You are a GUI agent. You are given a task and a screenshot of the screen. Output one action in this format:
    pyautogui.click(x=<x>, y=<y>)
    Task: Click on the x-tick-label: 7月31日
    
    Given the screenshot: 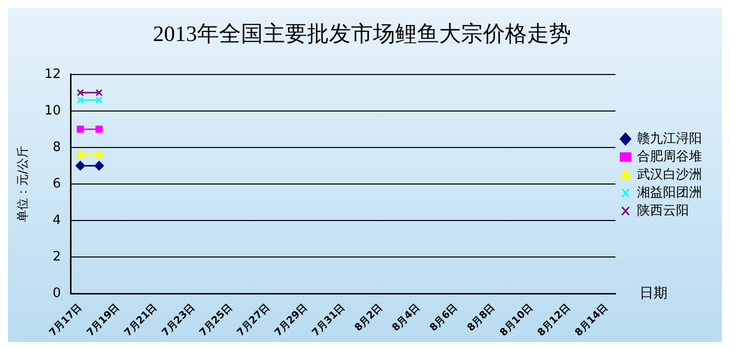 What is the action you would take?
    pyautogui.click(x=329, y=320)
    